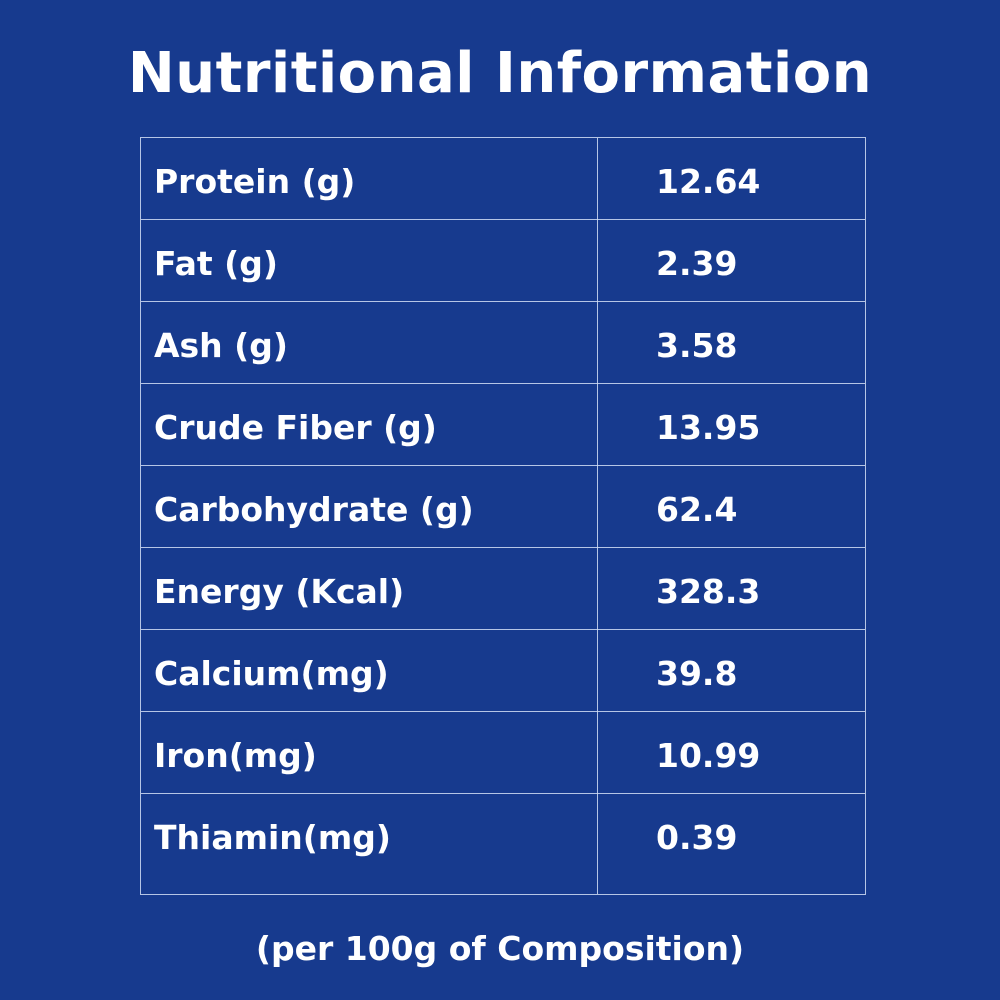 This screenshot has height=1000, width=1000. I want to click on nutrient-value: 0.39, so click(697, 837).